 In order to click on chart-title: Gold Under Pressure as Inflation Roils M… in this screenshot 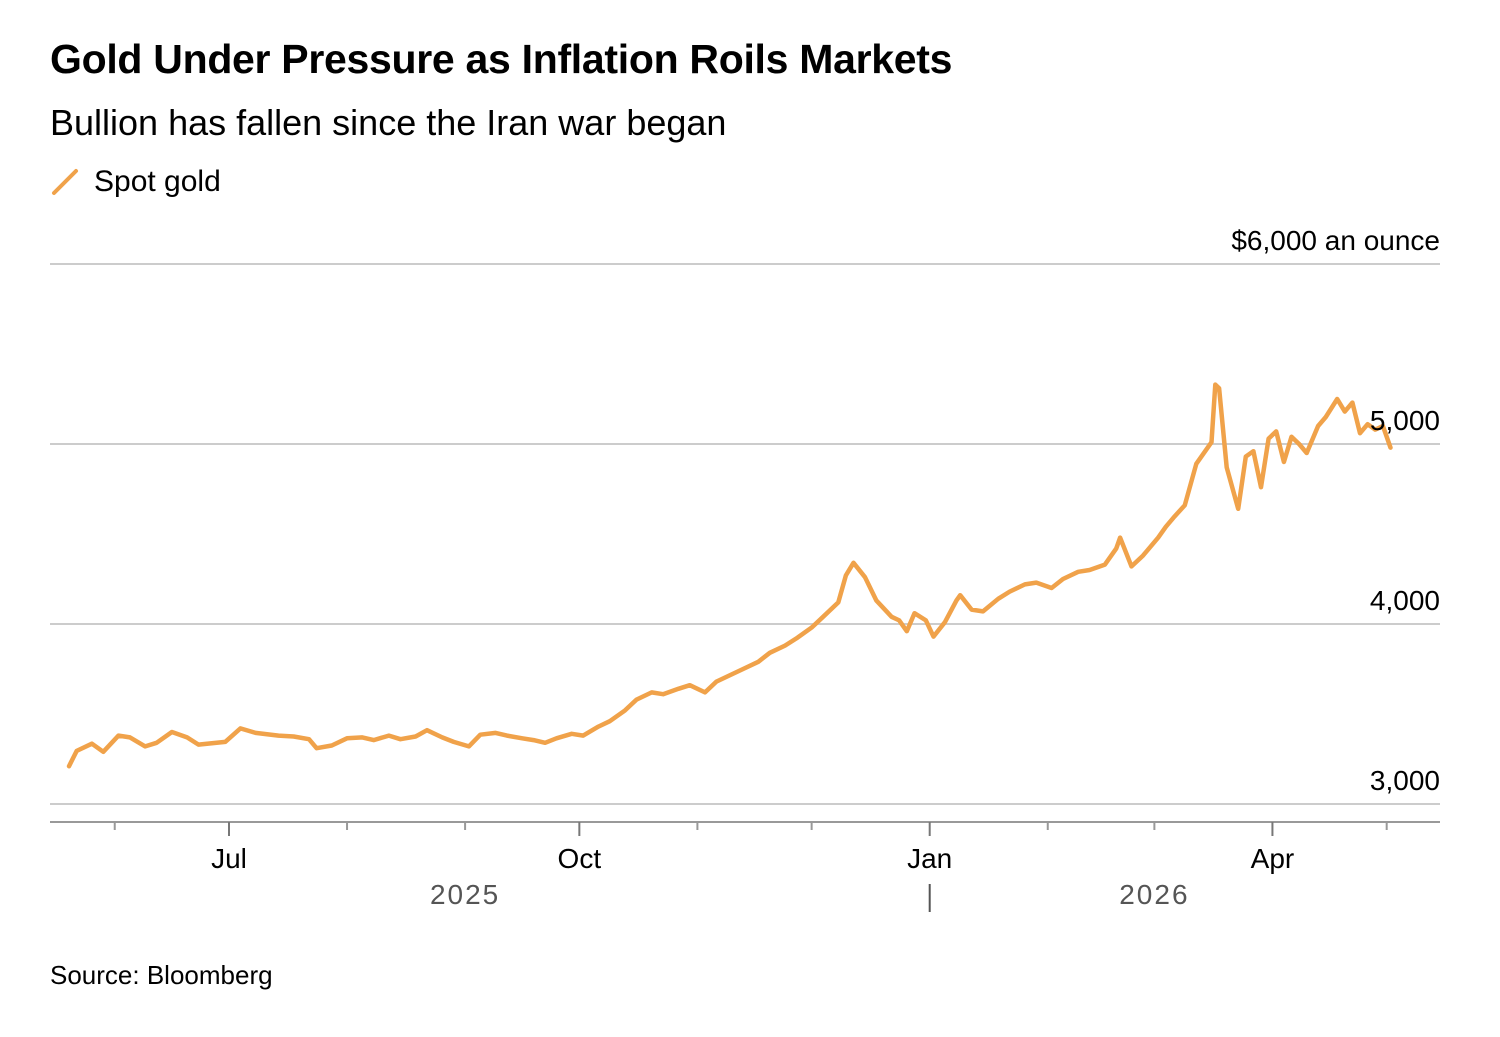, I will do `click(501, 59)`.